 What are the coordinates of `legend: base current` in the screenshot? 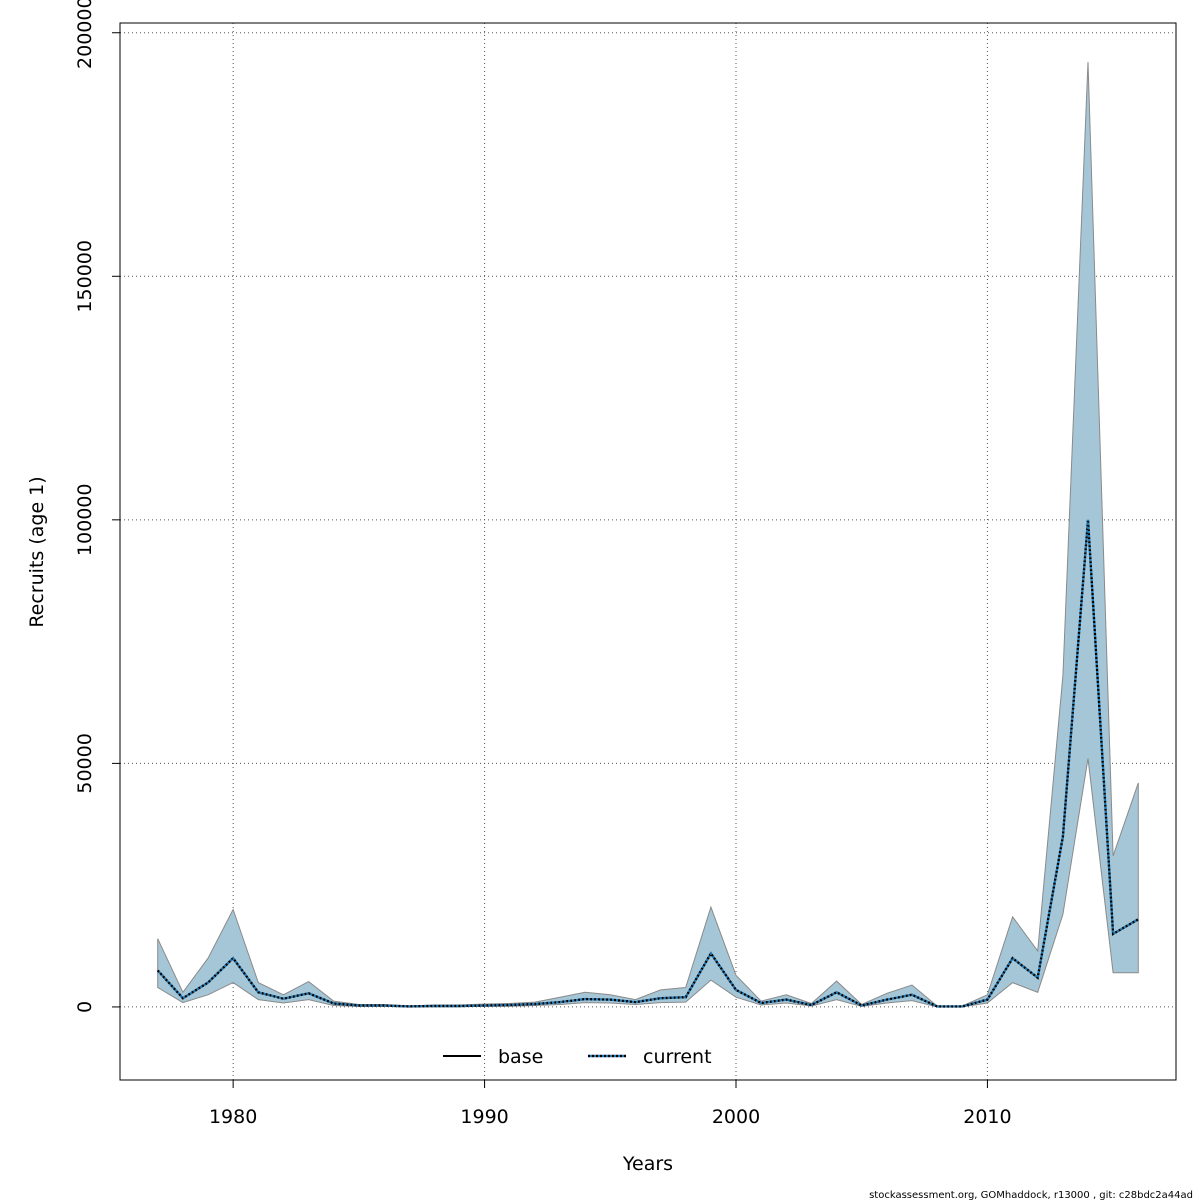 It's located at (577, 1057).